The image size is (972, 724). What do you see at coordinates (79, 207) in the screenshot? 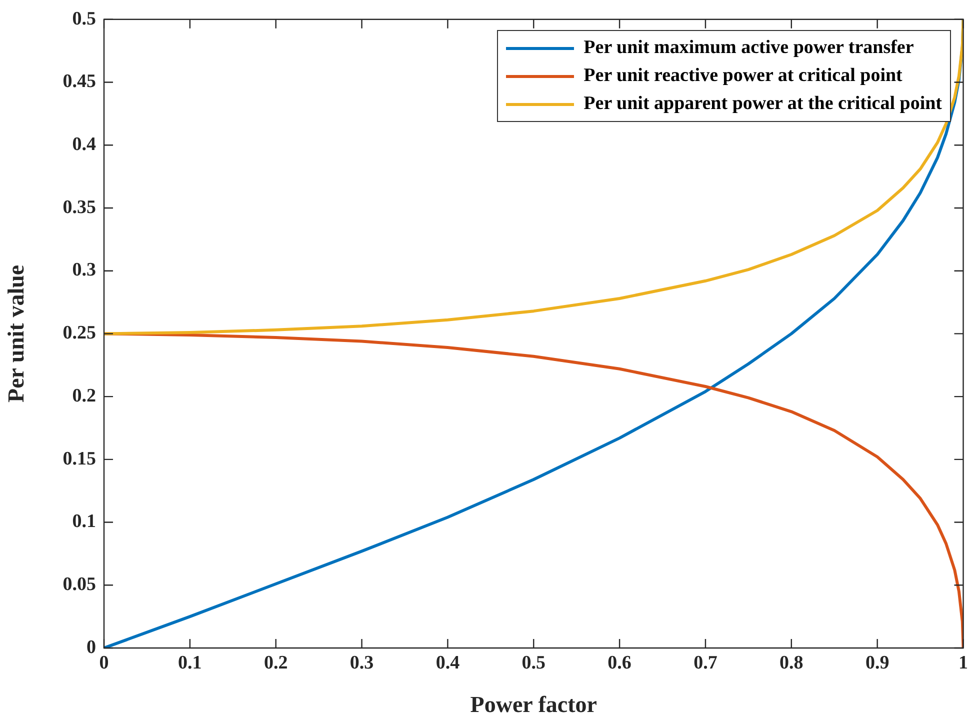
I see `y-tick-label: 0.35` at bounding box center [79, 207].